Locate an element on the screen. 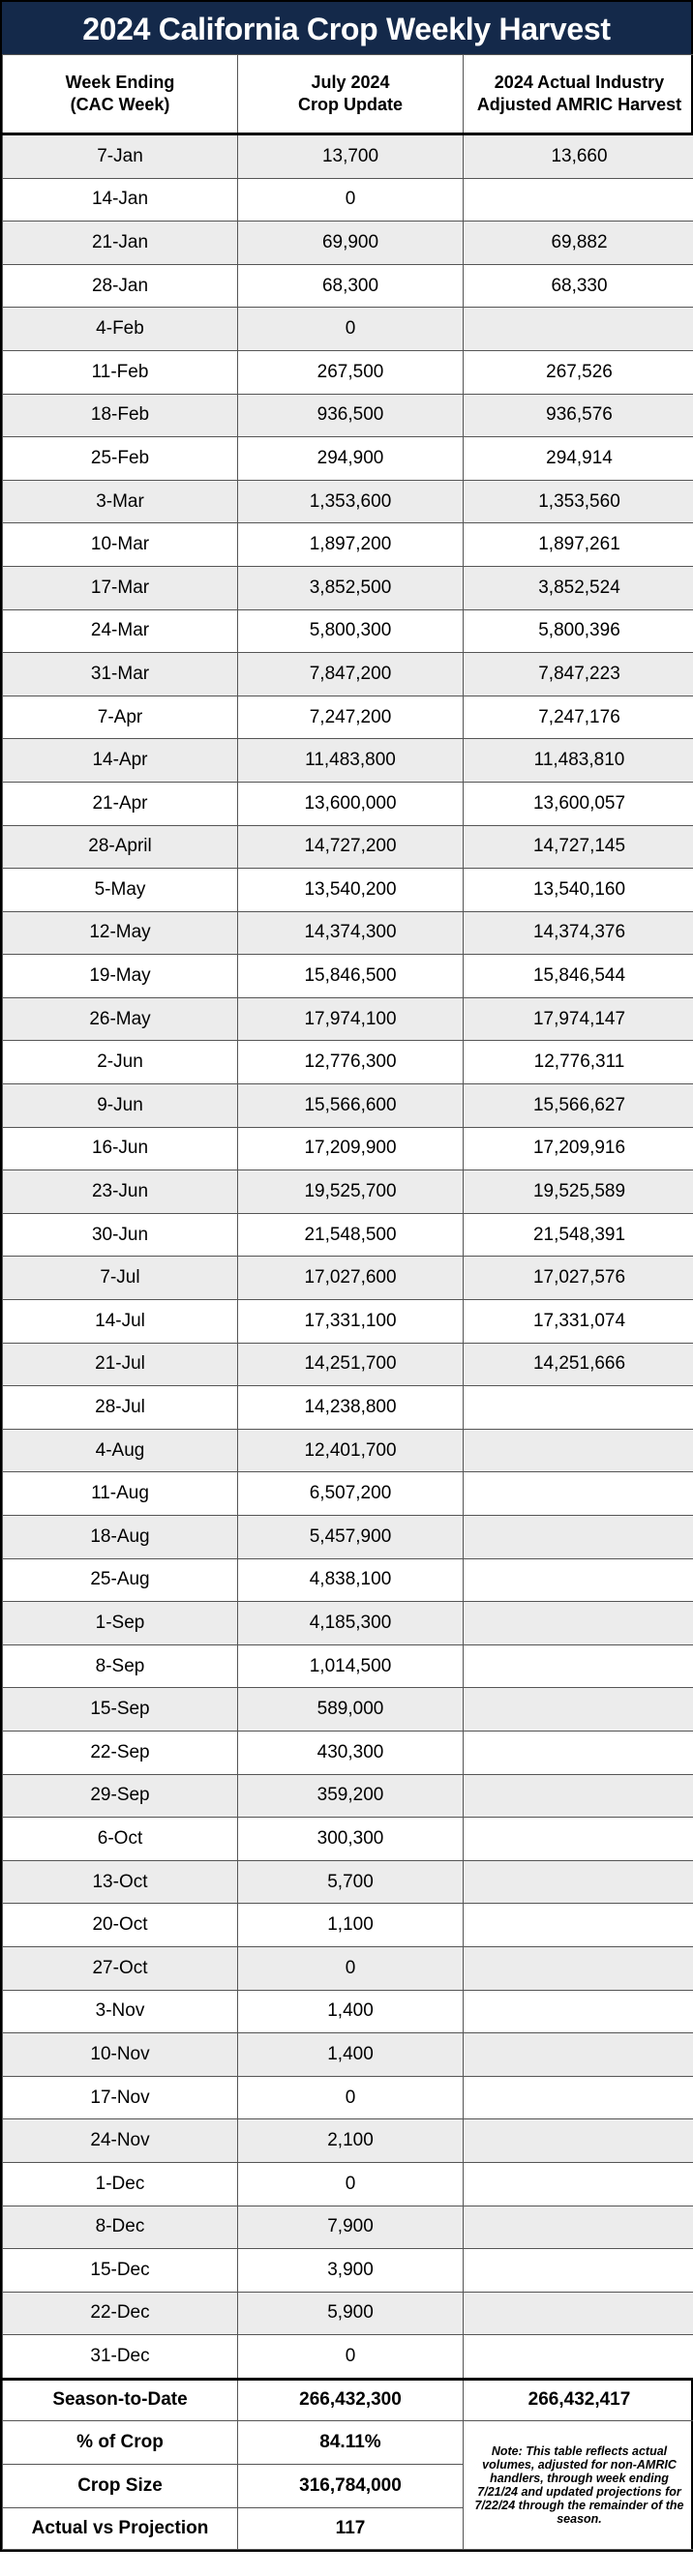  july-update-cell: 1,897,200 is located at coordinates (350, 544).